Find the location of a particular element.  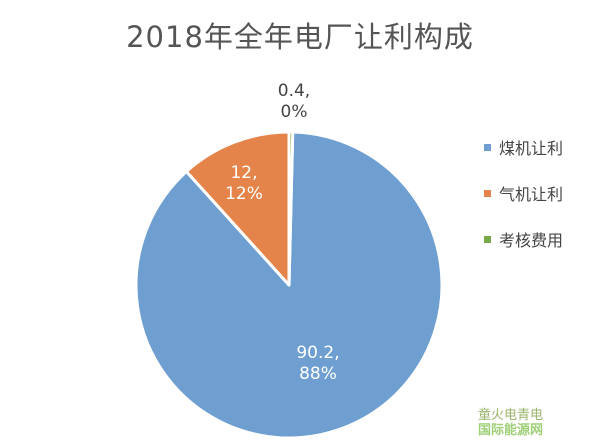

data-label-coal: 90.2, 88% is located at coordinates (317, 363).